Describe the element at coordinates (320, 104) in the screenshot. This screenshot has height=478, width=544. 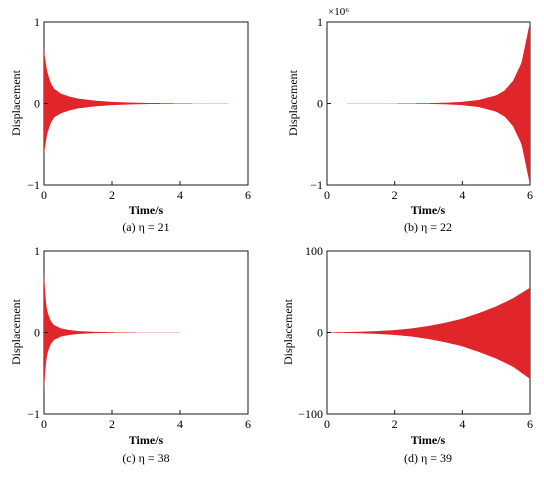
I see `chart-b-ytick-label: 0` at that location.